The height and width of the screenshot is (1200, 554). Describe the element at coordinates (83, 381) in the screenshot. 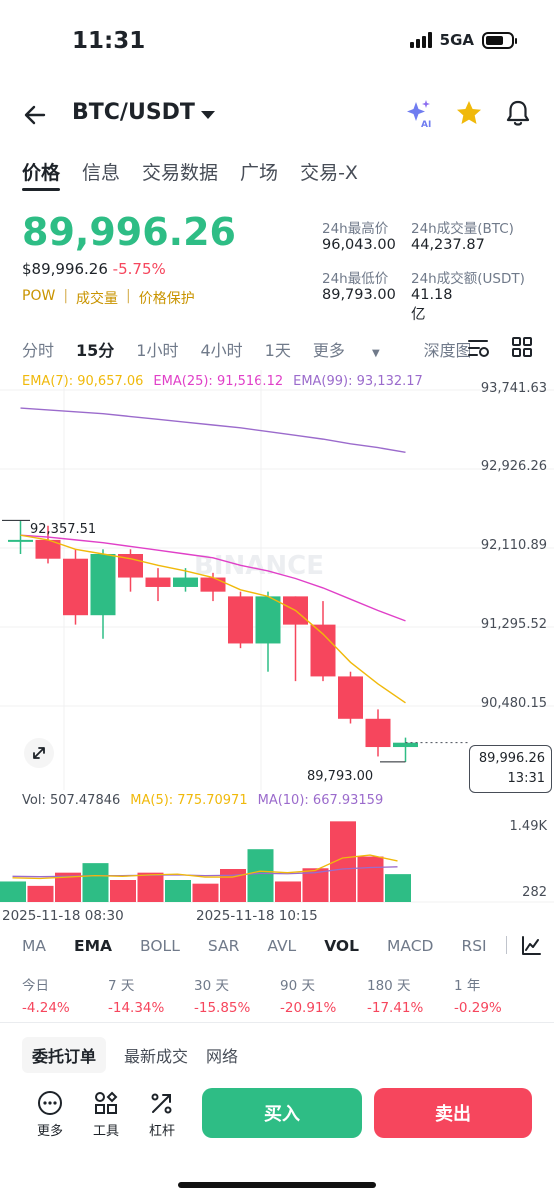

I see `ema7-label: EMA(7): 90,657.06` at that location.